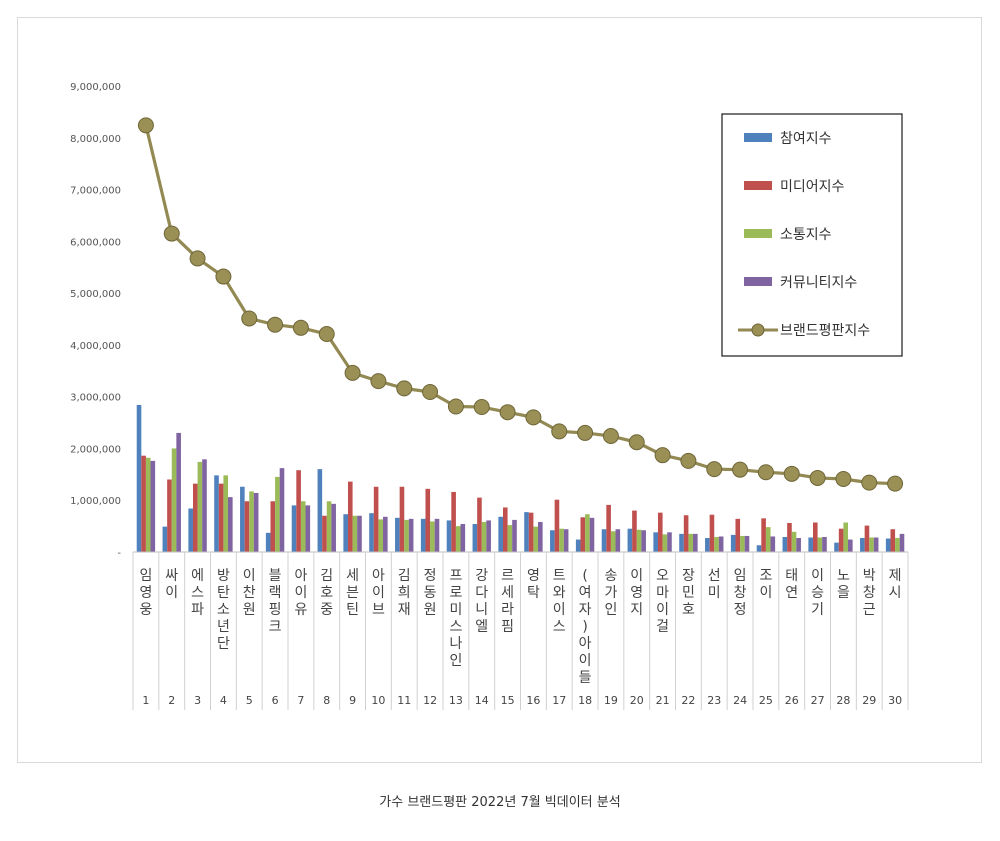 The image size is (1000, 841). Describe the element at coordinates (148, 504) in the screenshot. I see `bar-소통지수-cat-0` at that location.